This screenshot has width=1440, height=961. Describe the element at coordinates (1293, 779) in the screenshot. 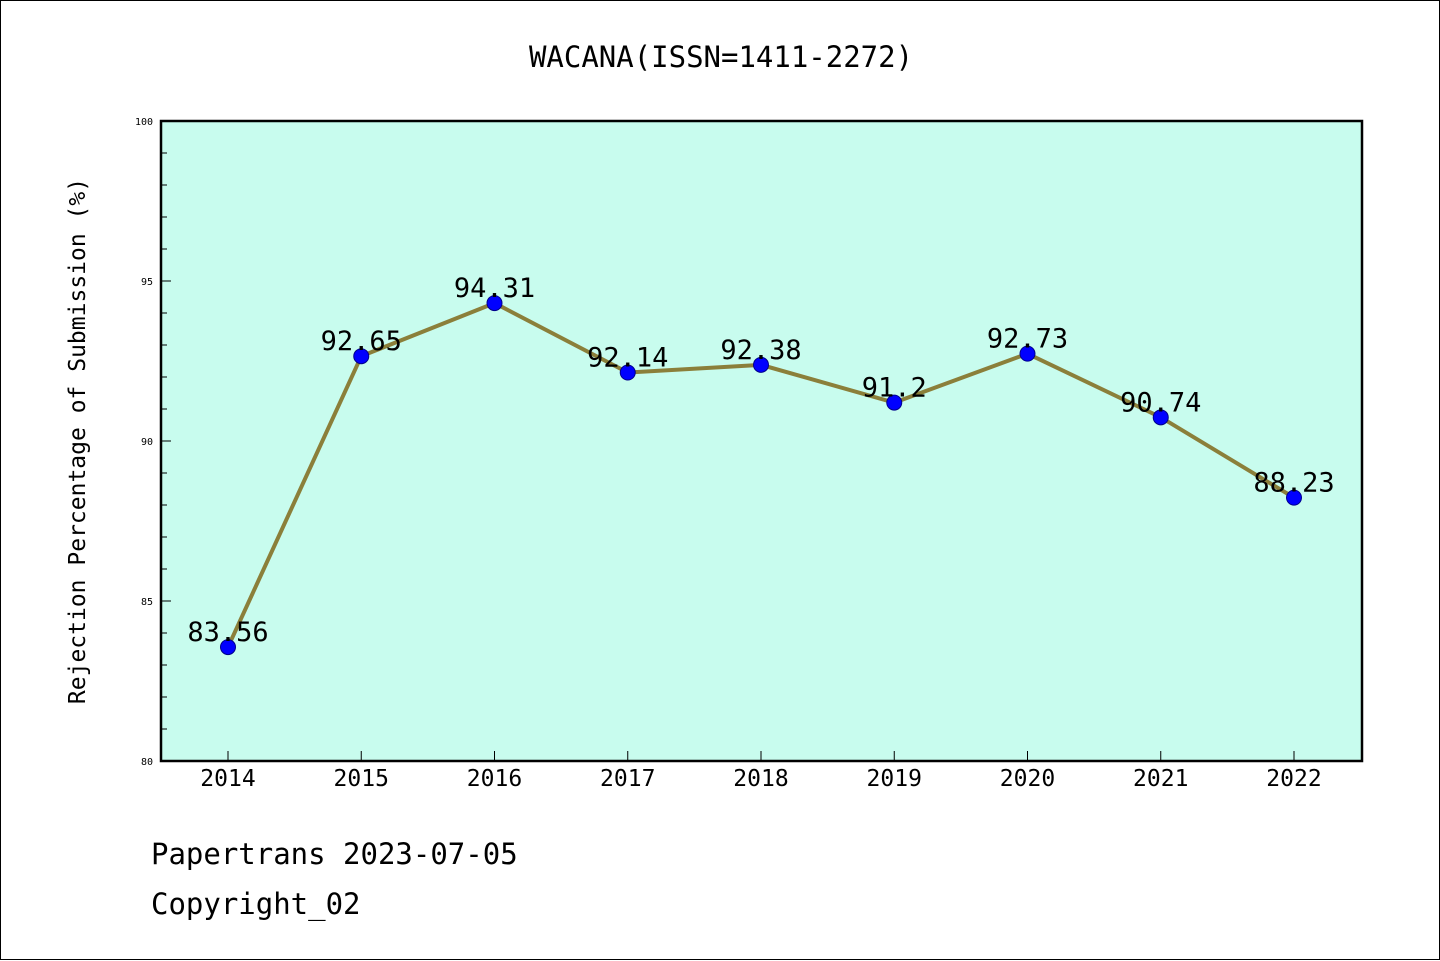

I see `x-tick-label: 2022` at that location.